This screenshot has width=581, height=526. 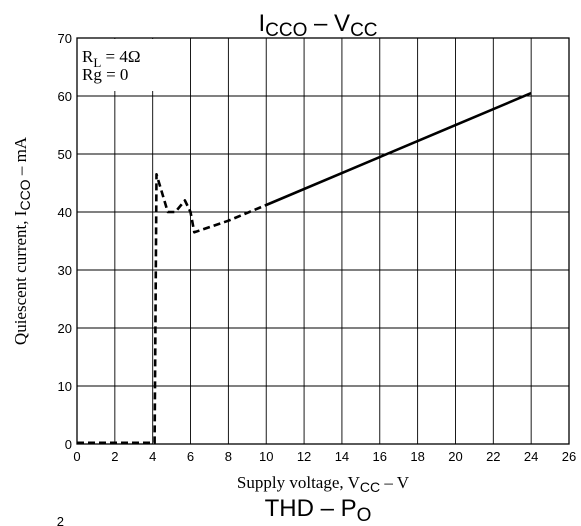 What do you see at coordinates (22, 240) in the screenshot?
I see `y-axis-label: Quiescent current, ICCO – mA` at bounding box center [22, 240].